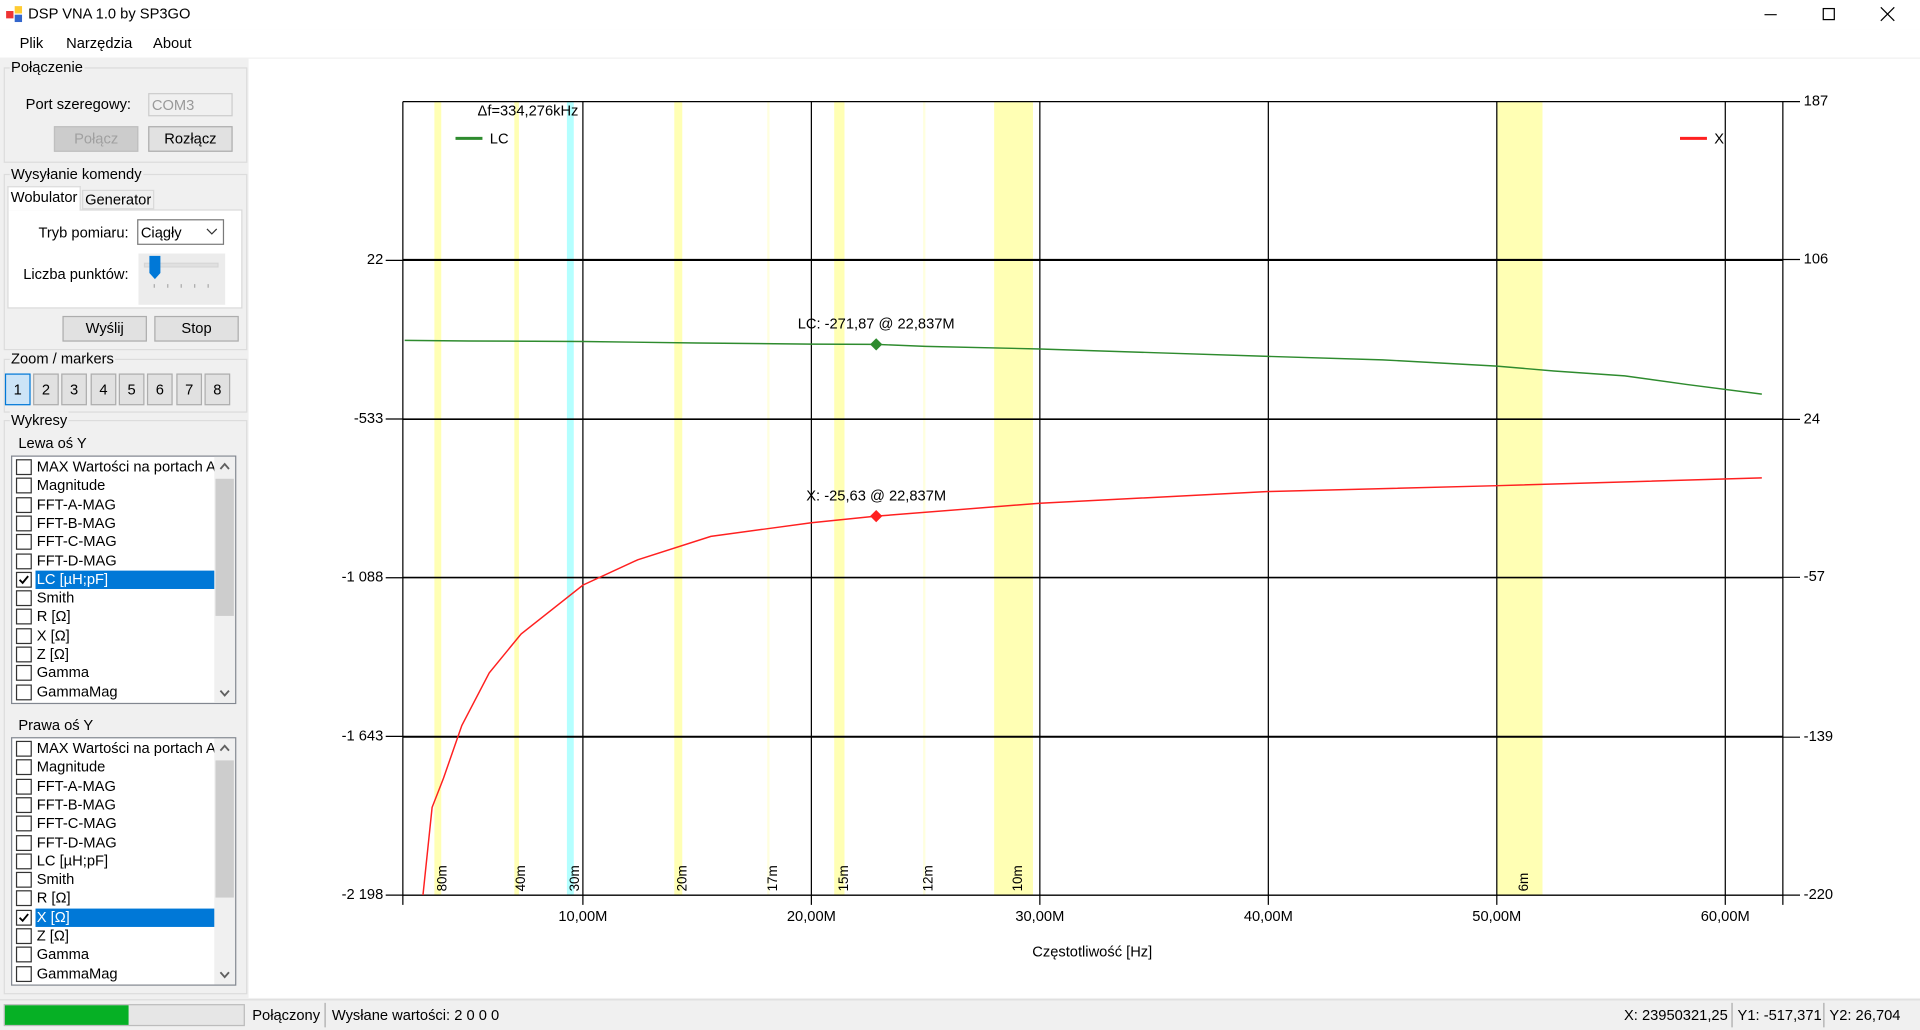 The height and width of the screenshot is (1030, 1920). What do you see at coordinates (17, 389) in the screenshot?
I see `zoom-button: 1` at bounding box center [17, 389].